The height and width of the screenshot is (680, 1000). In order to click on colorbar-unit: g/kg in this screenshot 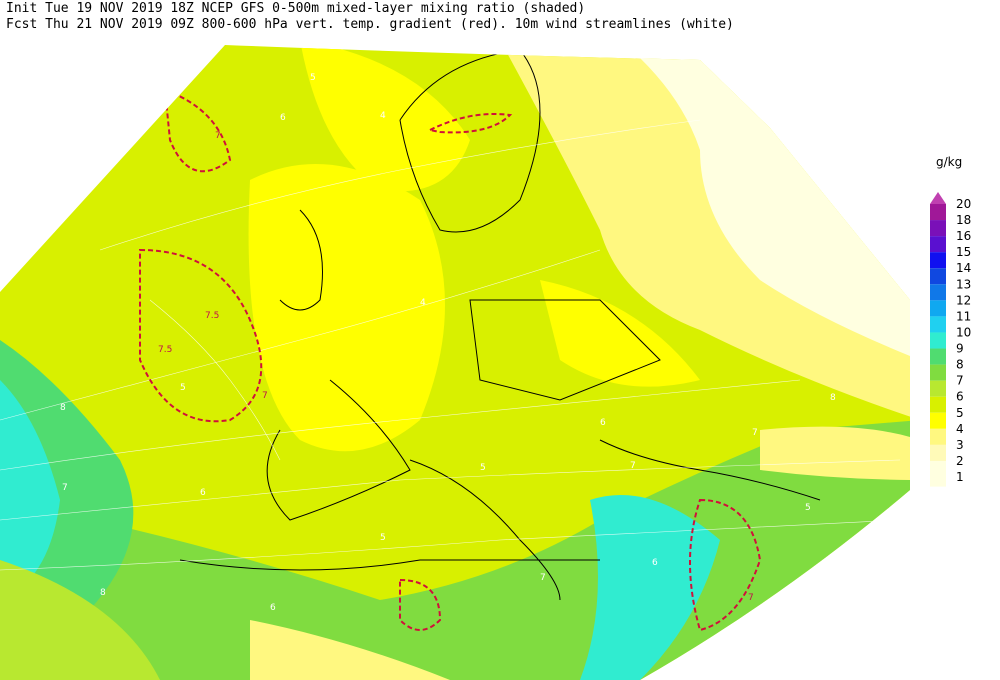, I will do `click(949, 162)`.